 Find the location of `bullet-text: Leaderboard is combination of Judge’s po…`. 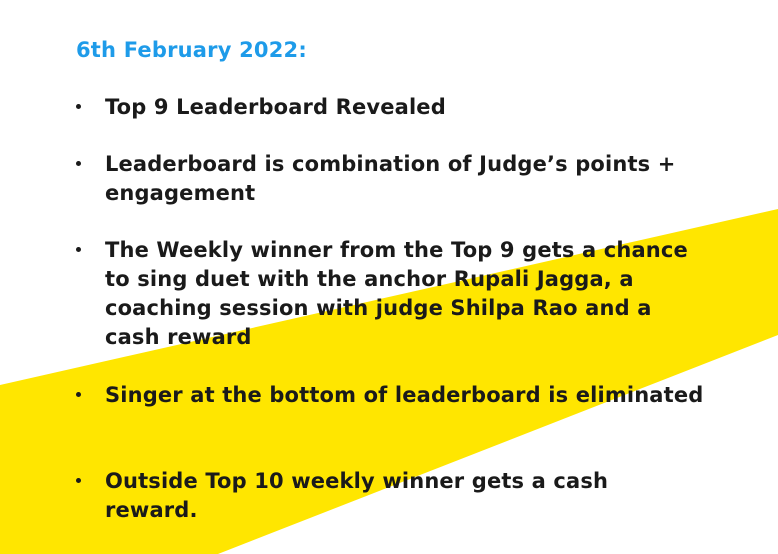

bullet-text: Leaderboard is combination of Judge’s po… is located at coordinates (390, 178).